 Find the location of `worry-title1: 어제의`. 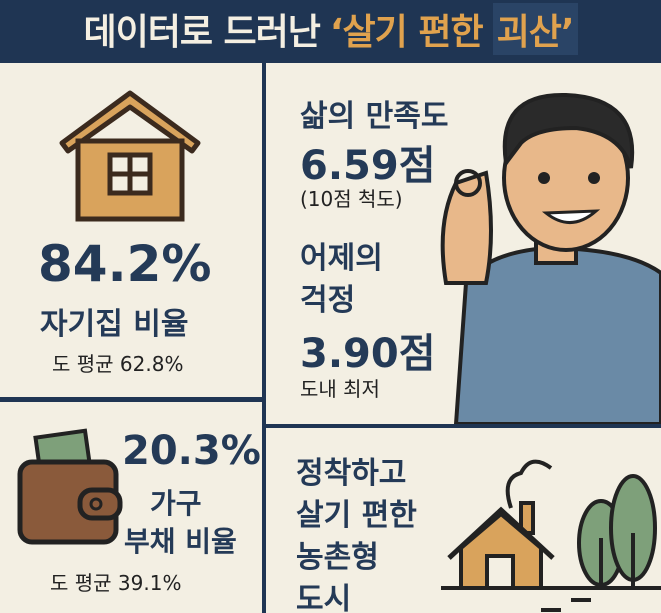

worry-title1: 어제의 is located at coordinates (341, 258).